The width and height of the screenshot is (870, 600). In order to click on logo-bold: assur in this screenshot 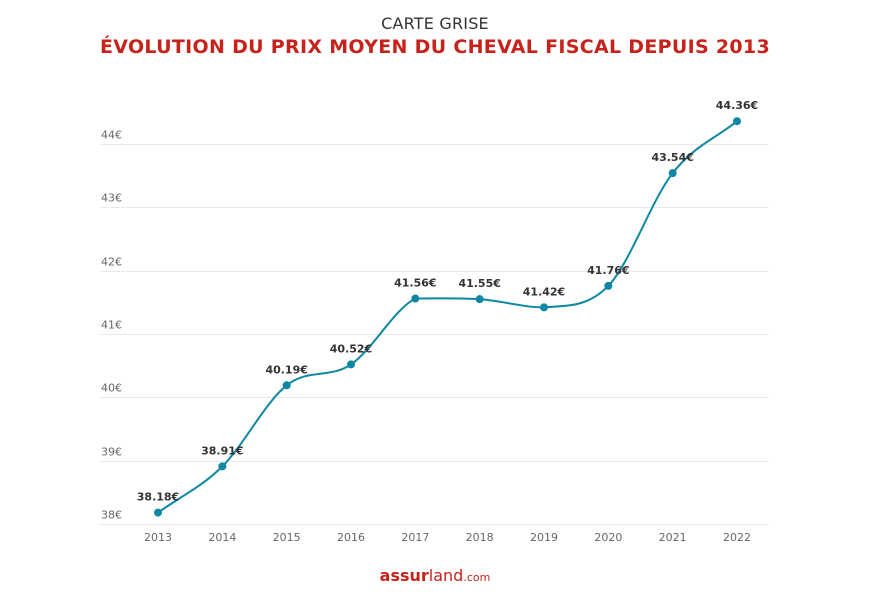, I will do `click(404, 575)`.